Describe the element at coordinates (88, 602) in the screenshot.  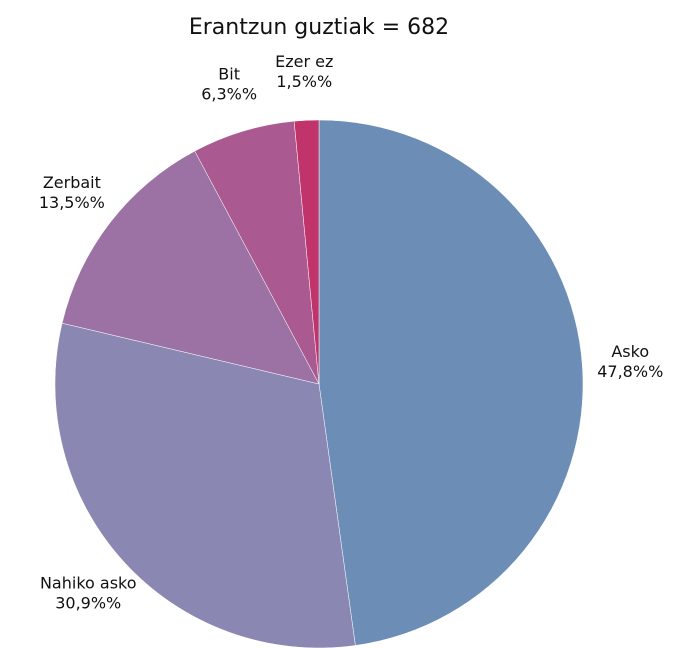
I see `slice-value-label: 30,9%%` at that location.